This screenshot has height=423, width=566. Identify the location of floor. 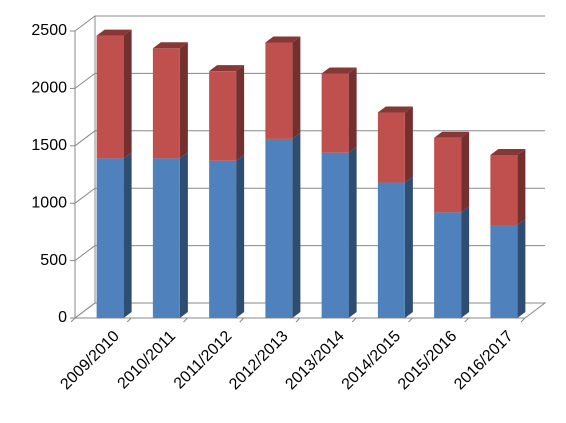
(310, 310).